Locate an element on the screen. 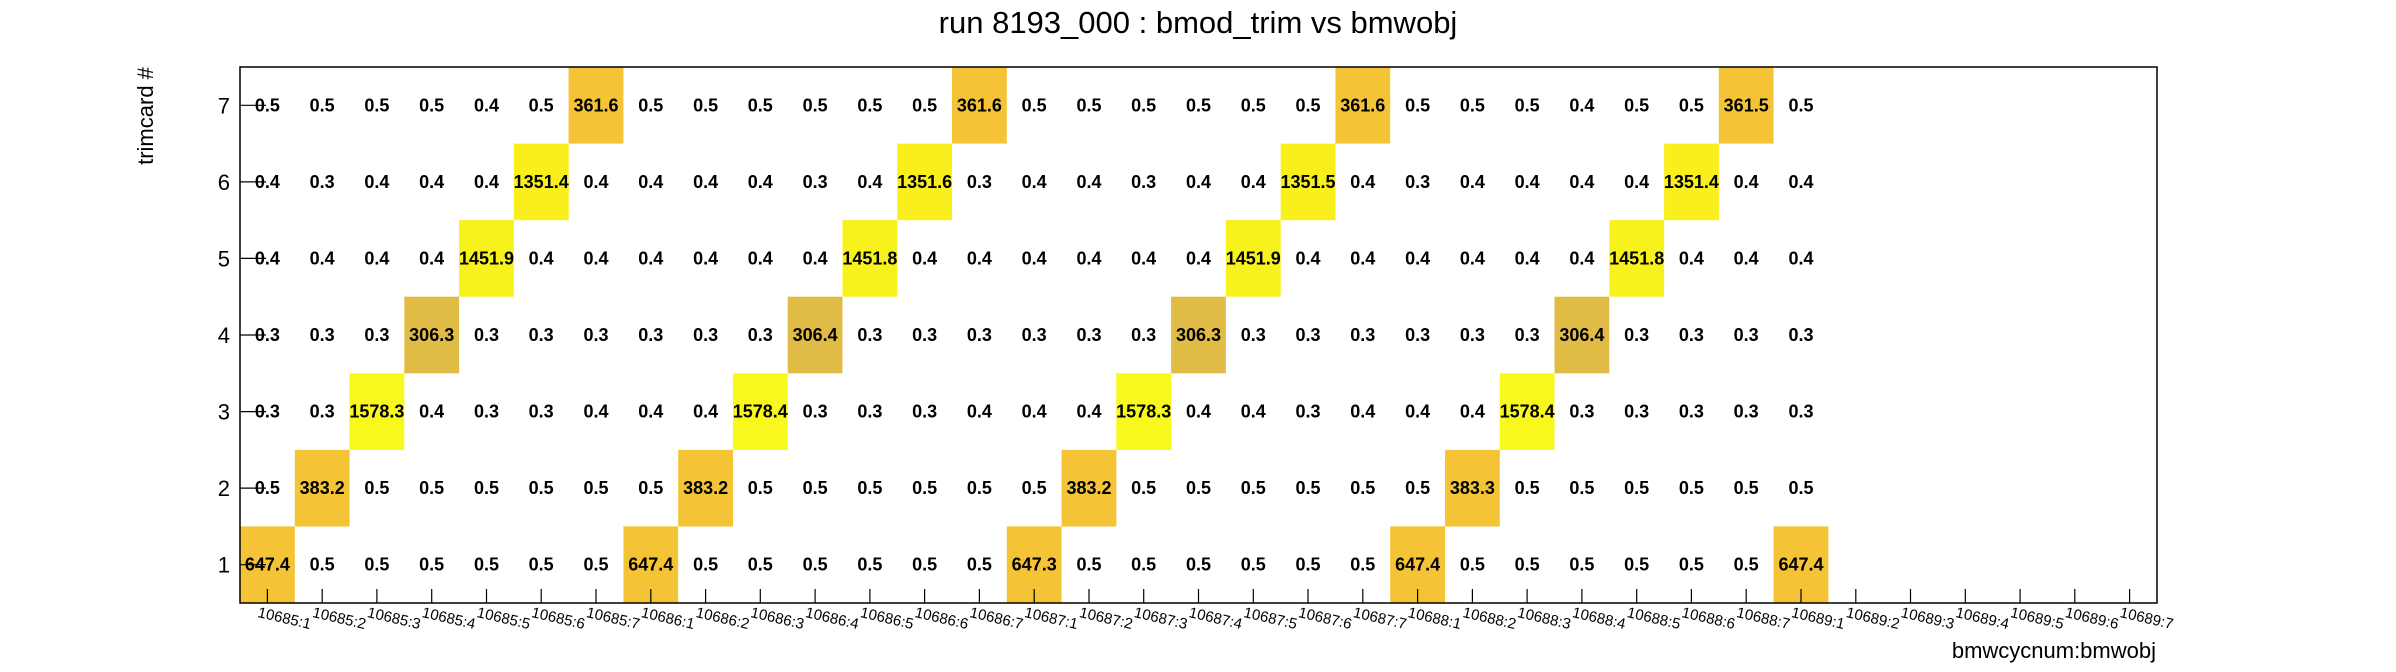 Image resolution: width=2396 pixels, height=672 pixels. x-tick-label: 10688:7 is located at coordinates (1763, 618).